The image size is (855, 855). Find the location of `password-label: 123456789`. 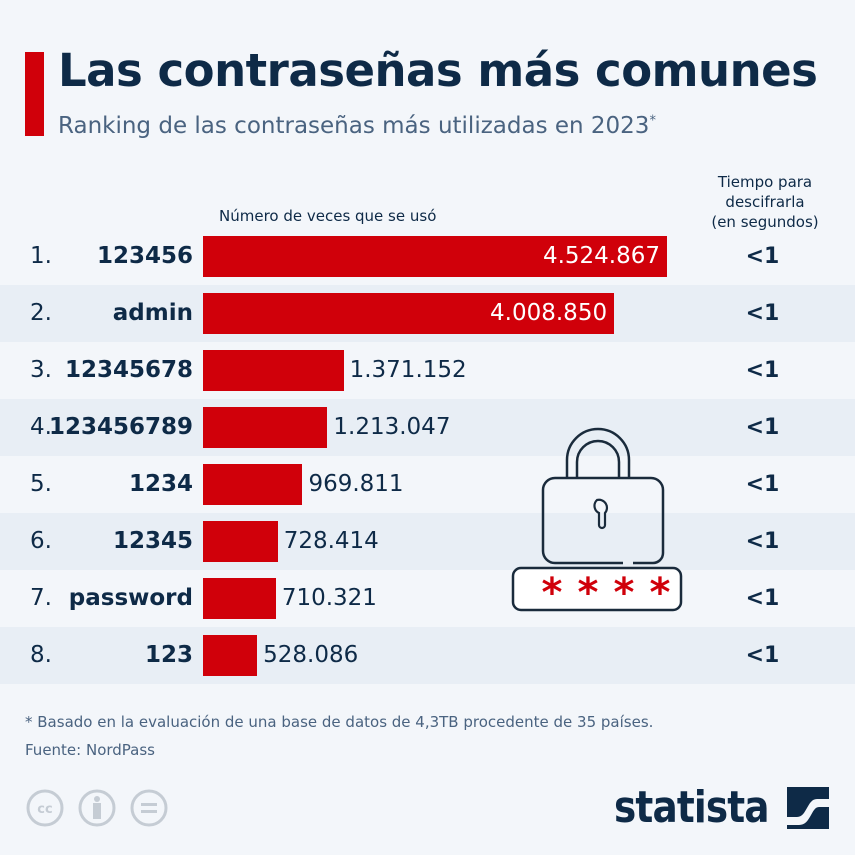

password-label: 123456789 is located at coordinates (120, 427).